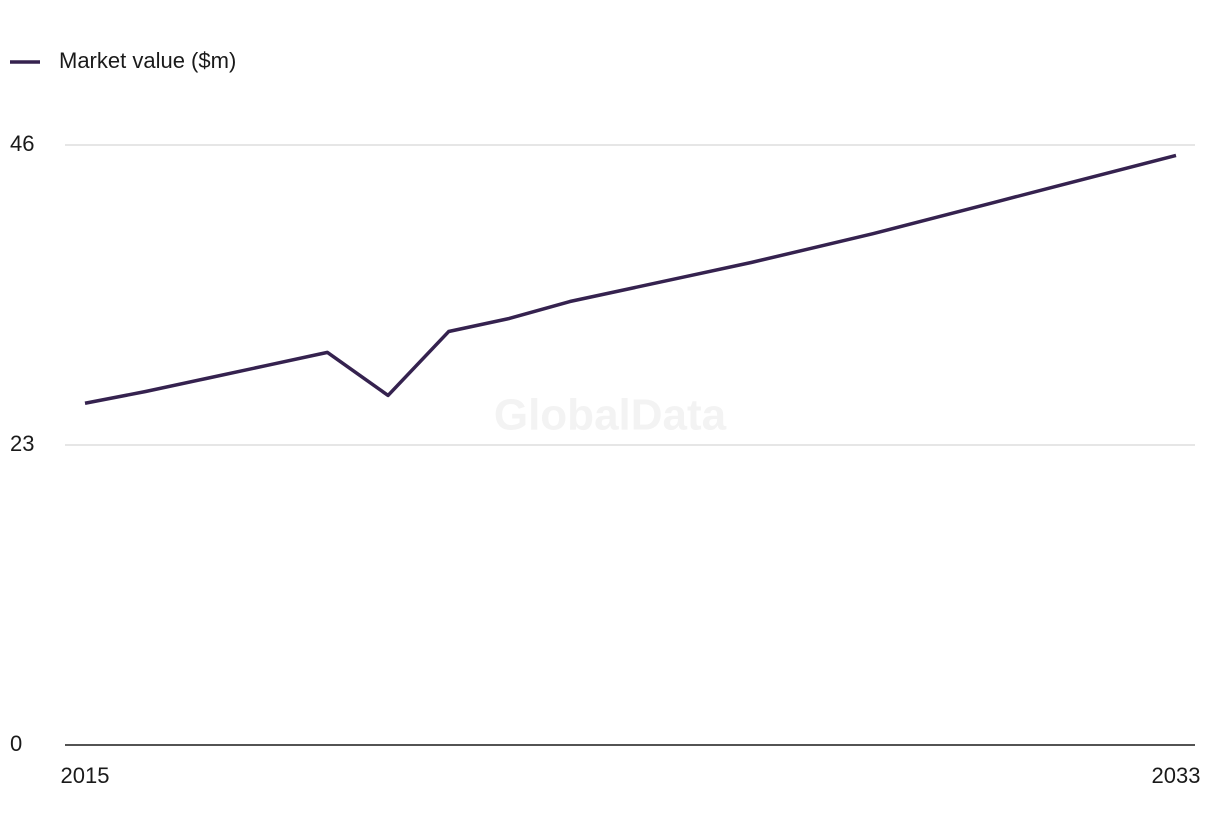 This screenshot has height=836, width=1220. Describe the element at coordinates (22, 443) in the screenshot. I see `y-tick-label: 23` at that location.